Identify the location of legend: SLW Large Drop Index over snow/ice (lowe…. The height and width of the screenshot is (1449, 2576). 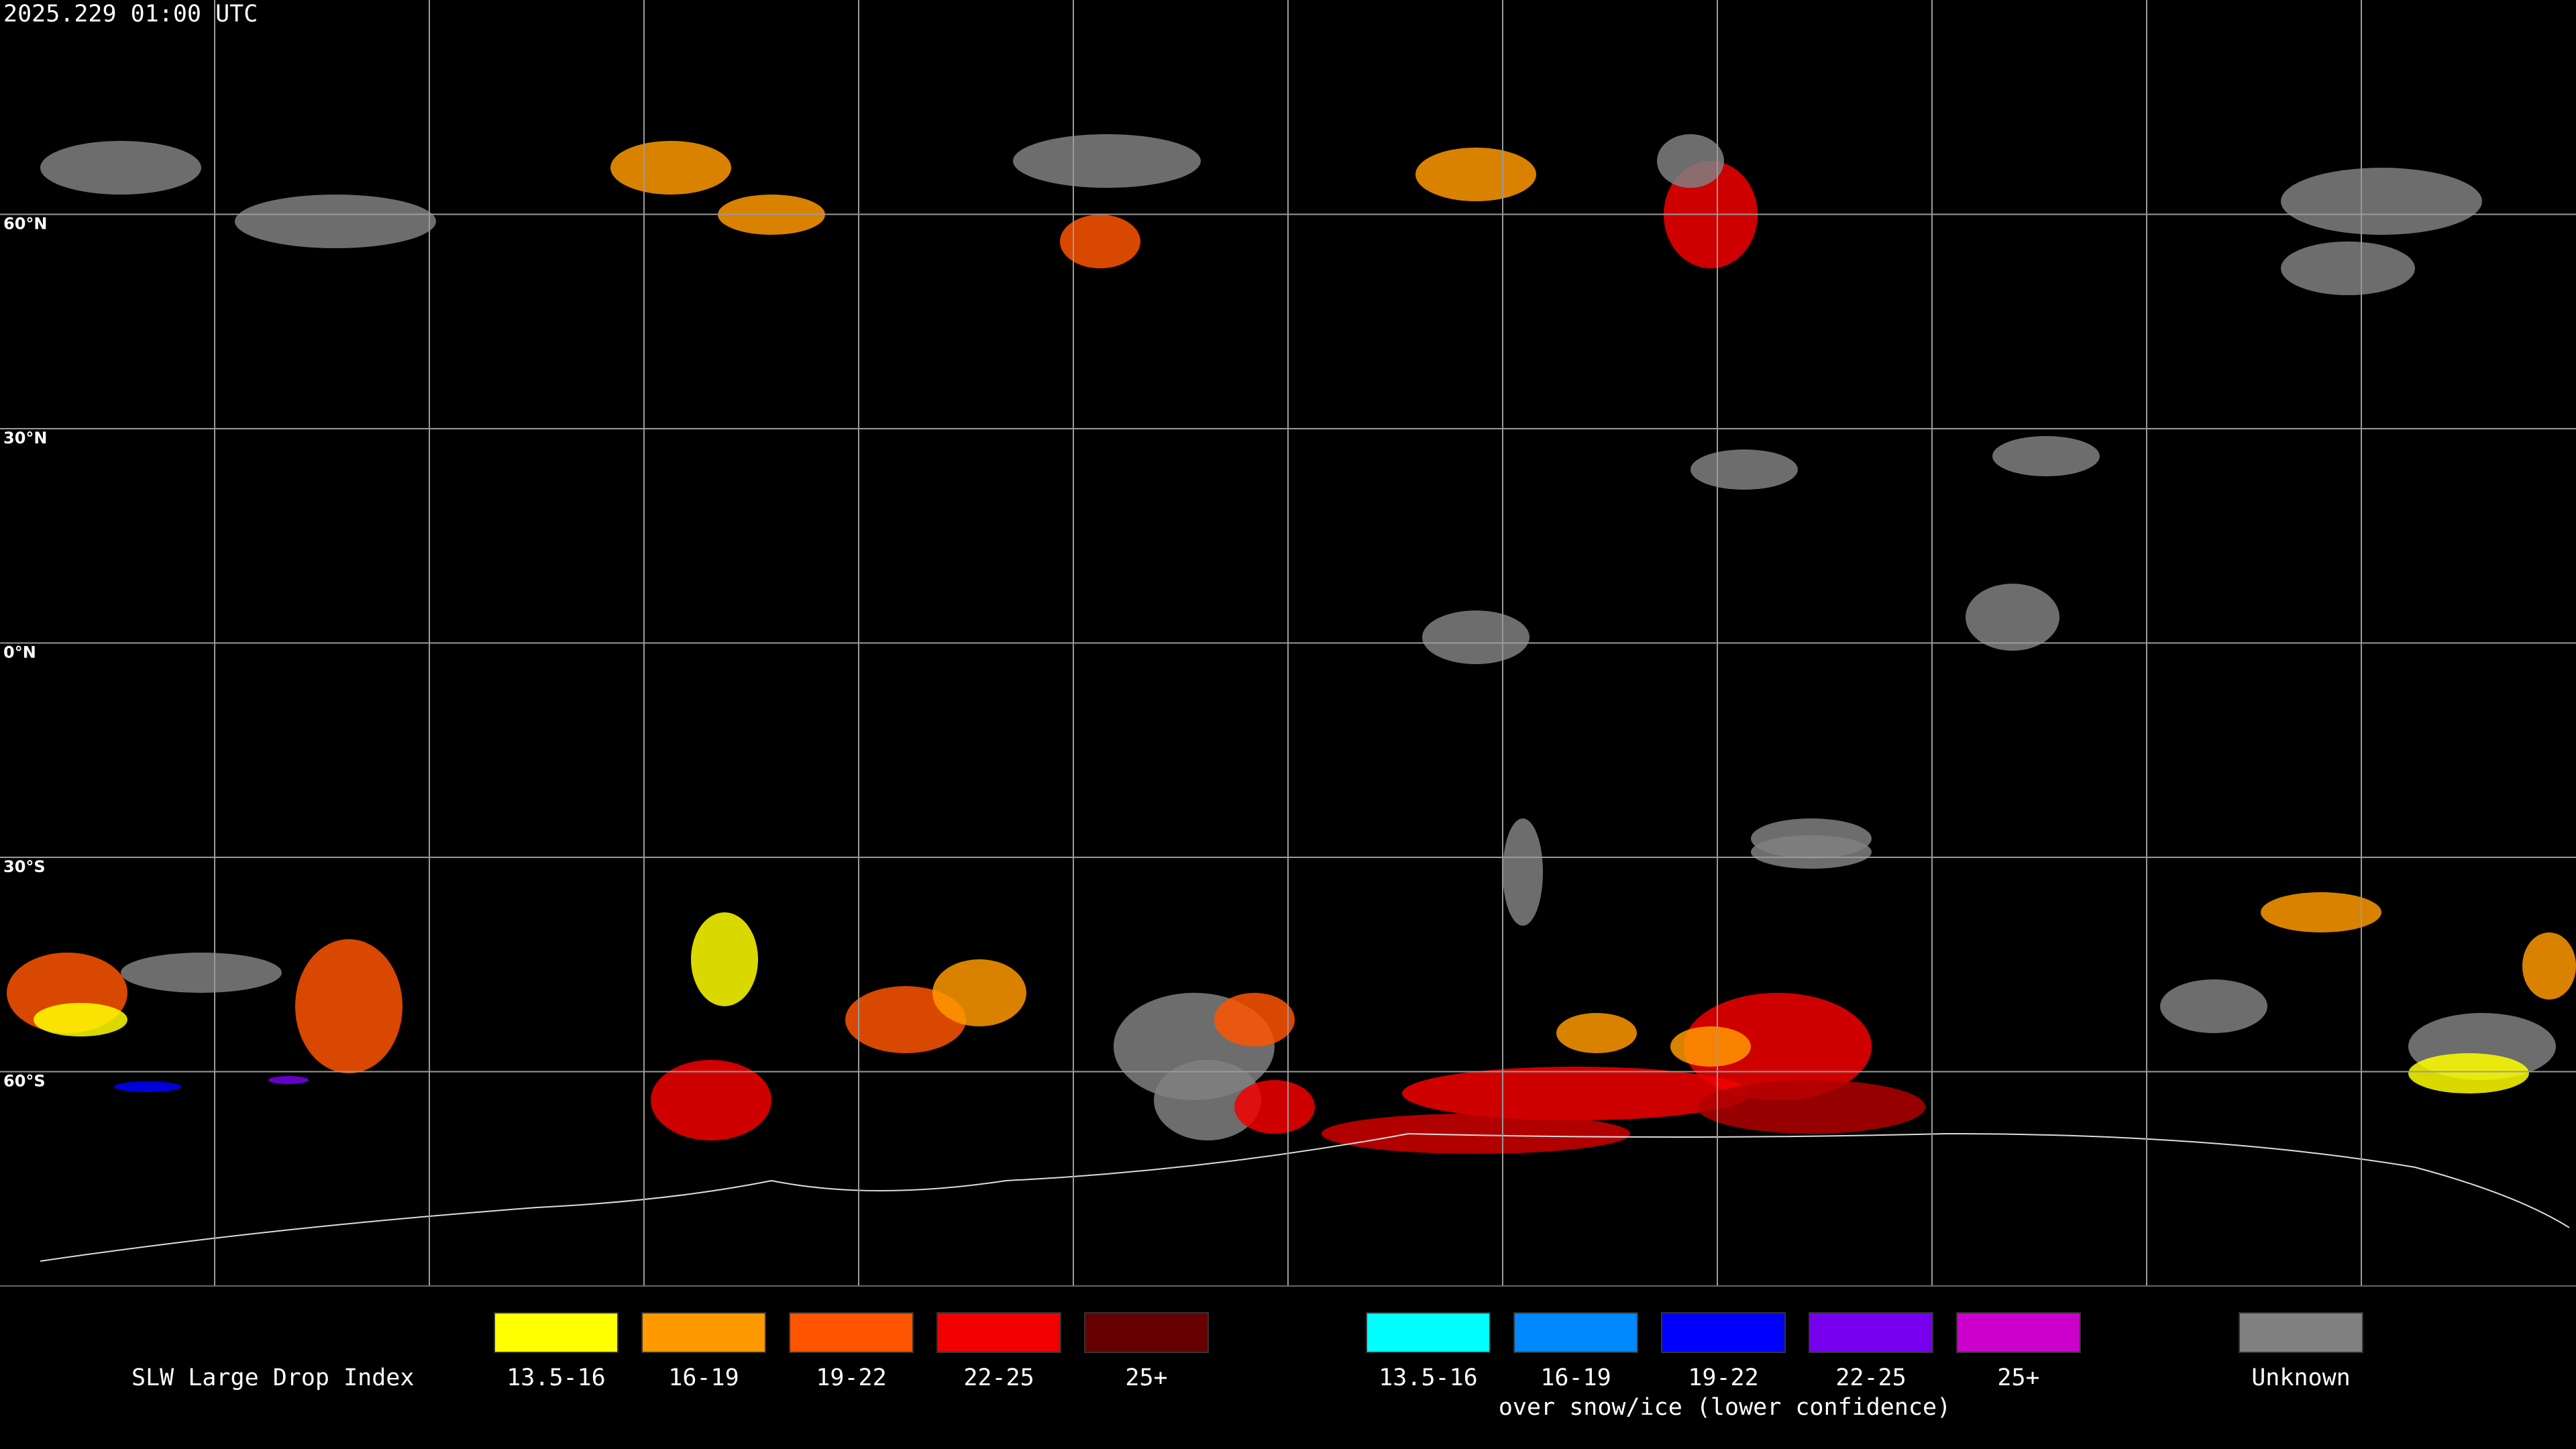
(1247, 1366).